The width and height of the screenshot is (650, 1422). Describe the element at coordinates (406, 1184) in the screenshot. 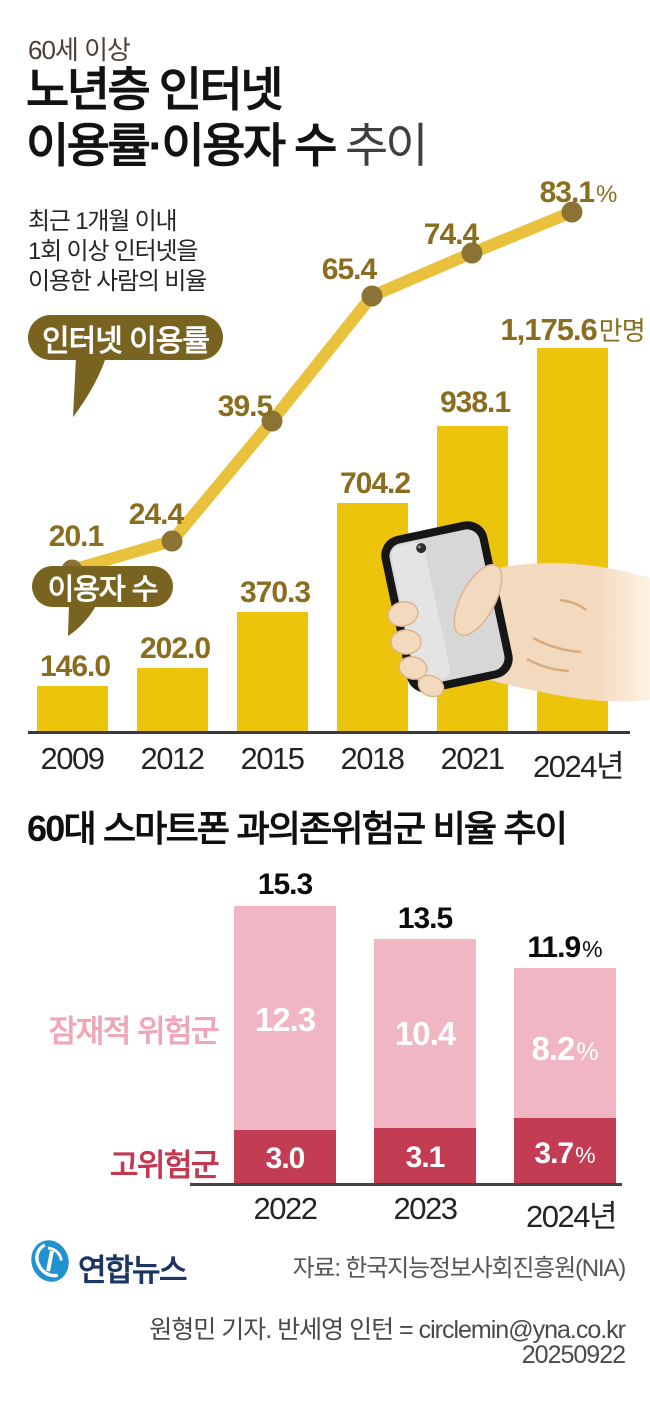

I see `x-axis-chart2` at that location.